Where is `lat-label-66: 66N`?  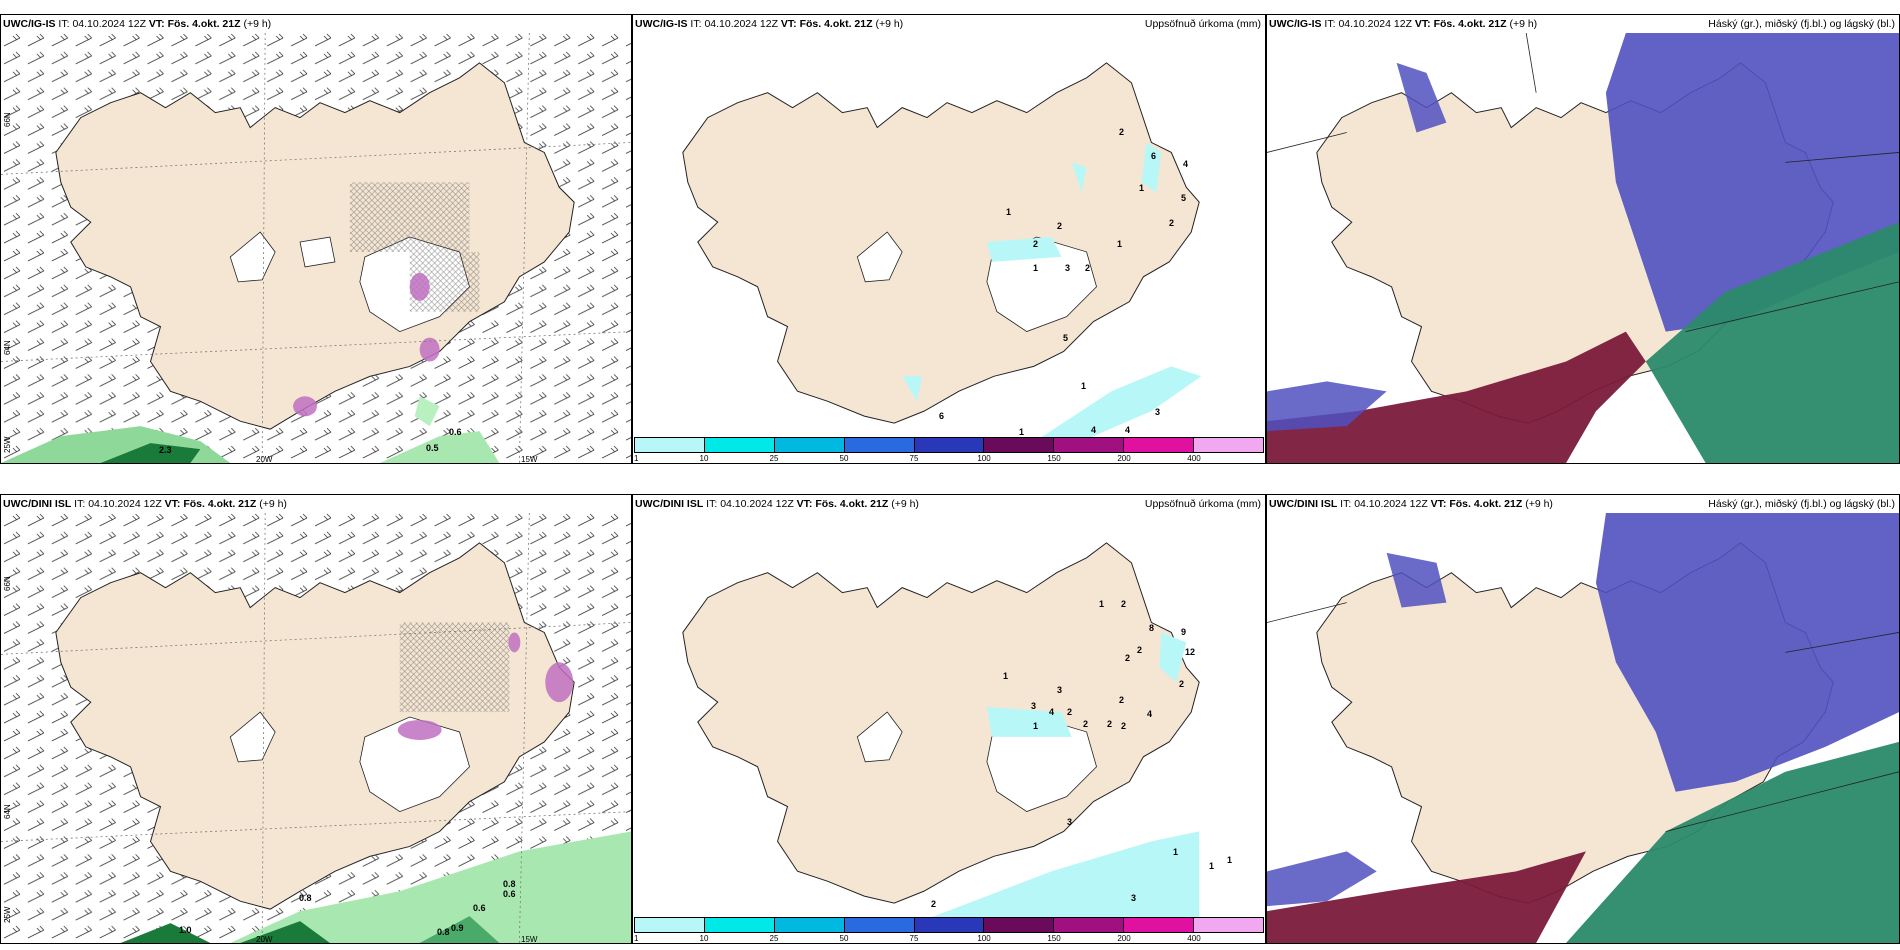 lat-label-66: 66N is located at coordinates (7, 583).